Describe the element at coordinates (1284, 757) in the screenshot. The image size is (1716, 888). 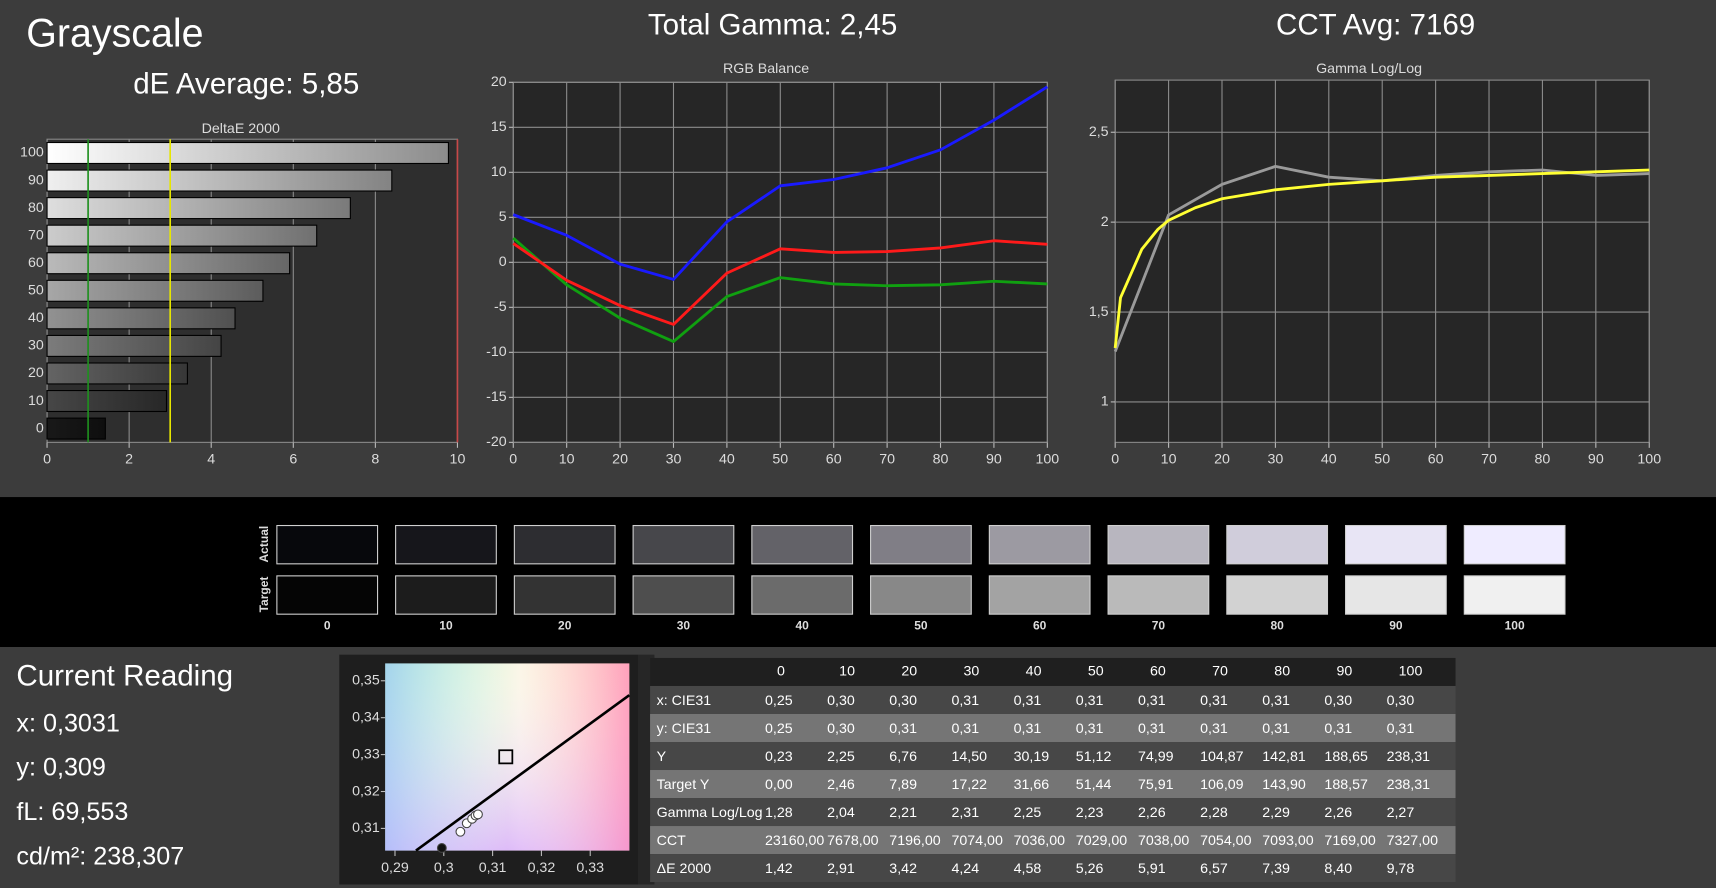
I see `table-cell: 142,81` at that location.